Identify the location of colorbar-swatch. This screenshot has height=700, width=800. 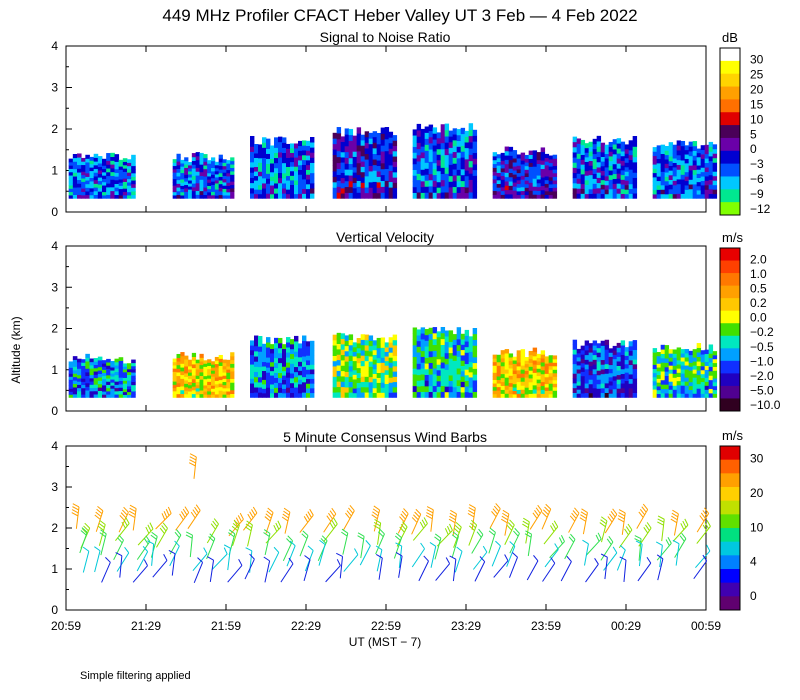
(730, 342).